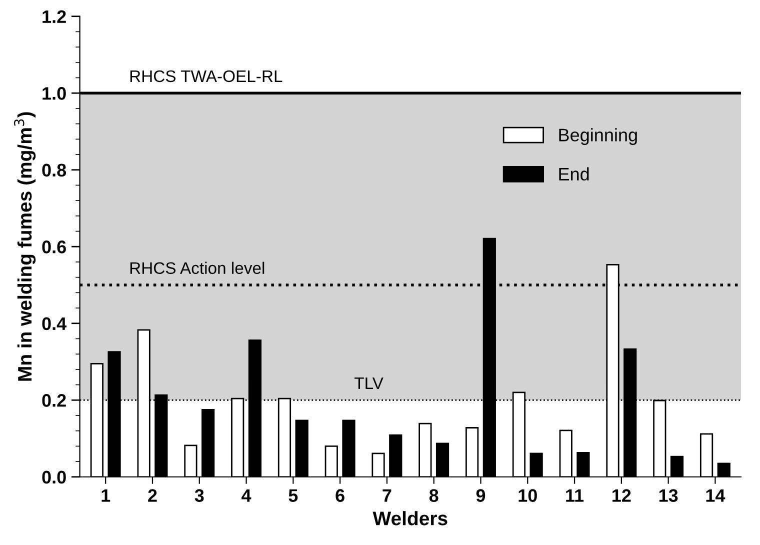  Describe the element at coordinates (54, 93) in the screenshot. I see `y-tick-label: 1.0` at that location.